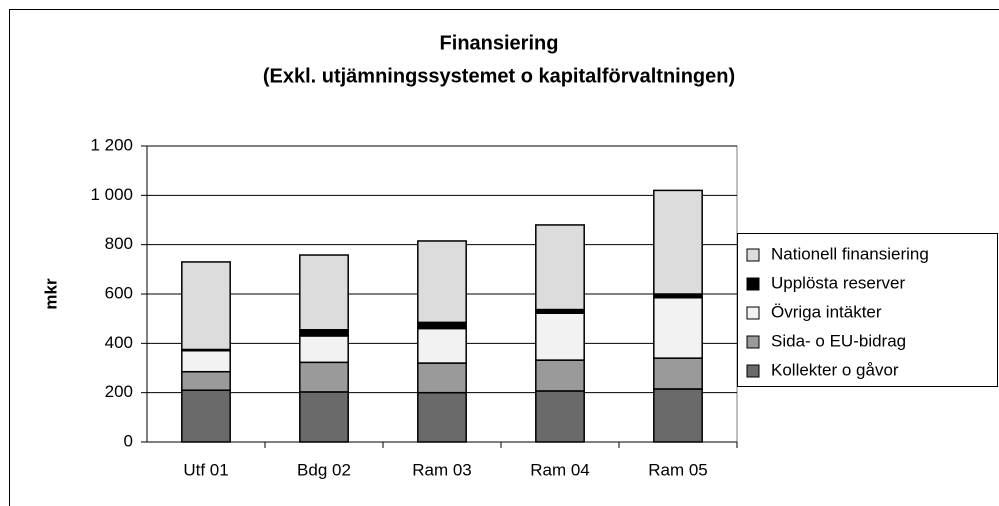  What do you see at coordinates (678, 469) in the screenshot?
I see `x-tick-label: Ram 05` at bounding box center [678, 469].